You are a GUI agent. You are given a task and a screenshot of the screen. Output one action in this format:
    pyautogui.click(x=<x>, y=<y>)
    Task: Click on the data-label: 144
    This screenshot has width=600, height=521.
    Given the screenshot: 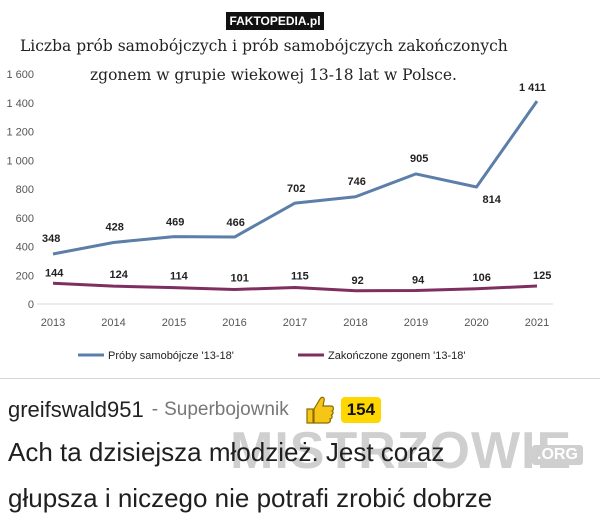 What is the action you would take?
    pyautogui.click(x=54, y=273)
    